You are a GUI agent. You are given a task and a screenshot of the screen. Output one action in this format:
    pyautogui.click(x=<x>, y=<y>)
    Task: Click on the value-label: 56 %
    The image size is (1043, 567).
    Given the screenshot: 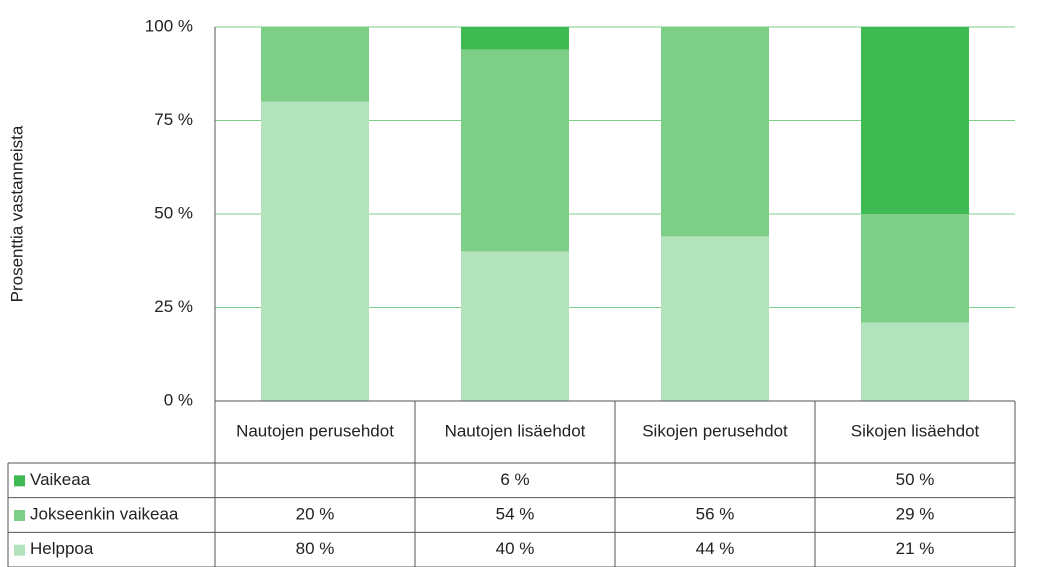 What is the action you would take?
    pyautogui.click(x=715, y=513)
    